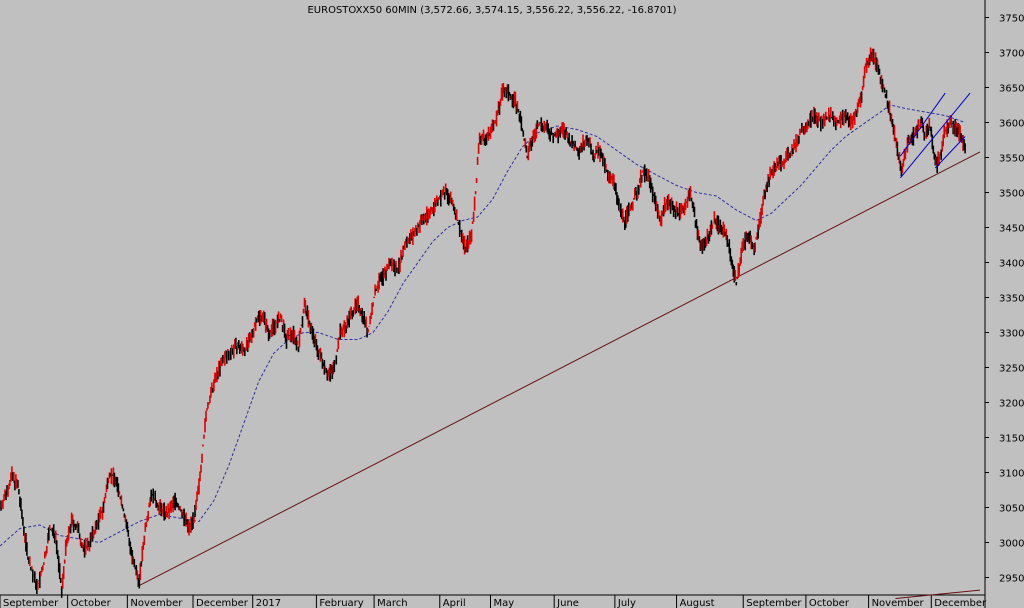 This screenshot has height=608, width=1024. I want to click on y-tick-label: 3000, so click(1011, 544).